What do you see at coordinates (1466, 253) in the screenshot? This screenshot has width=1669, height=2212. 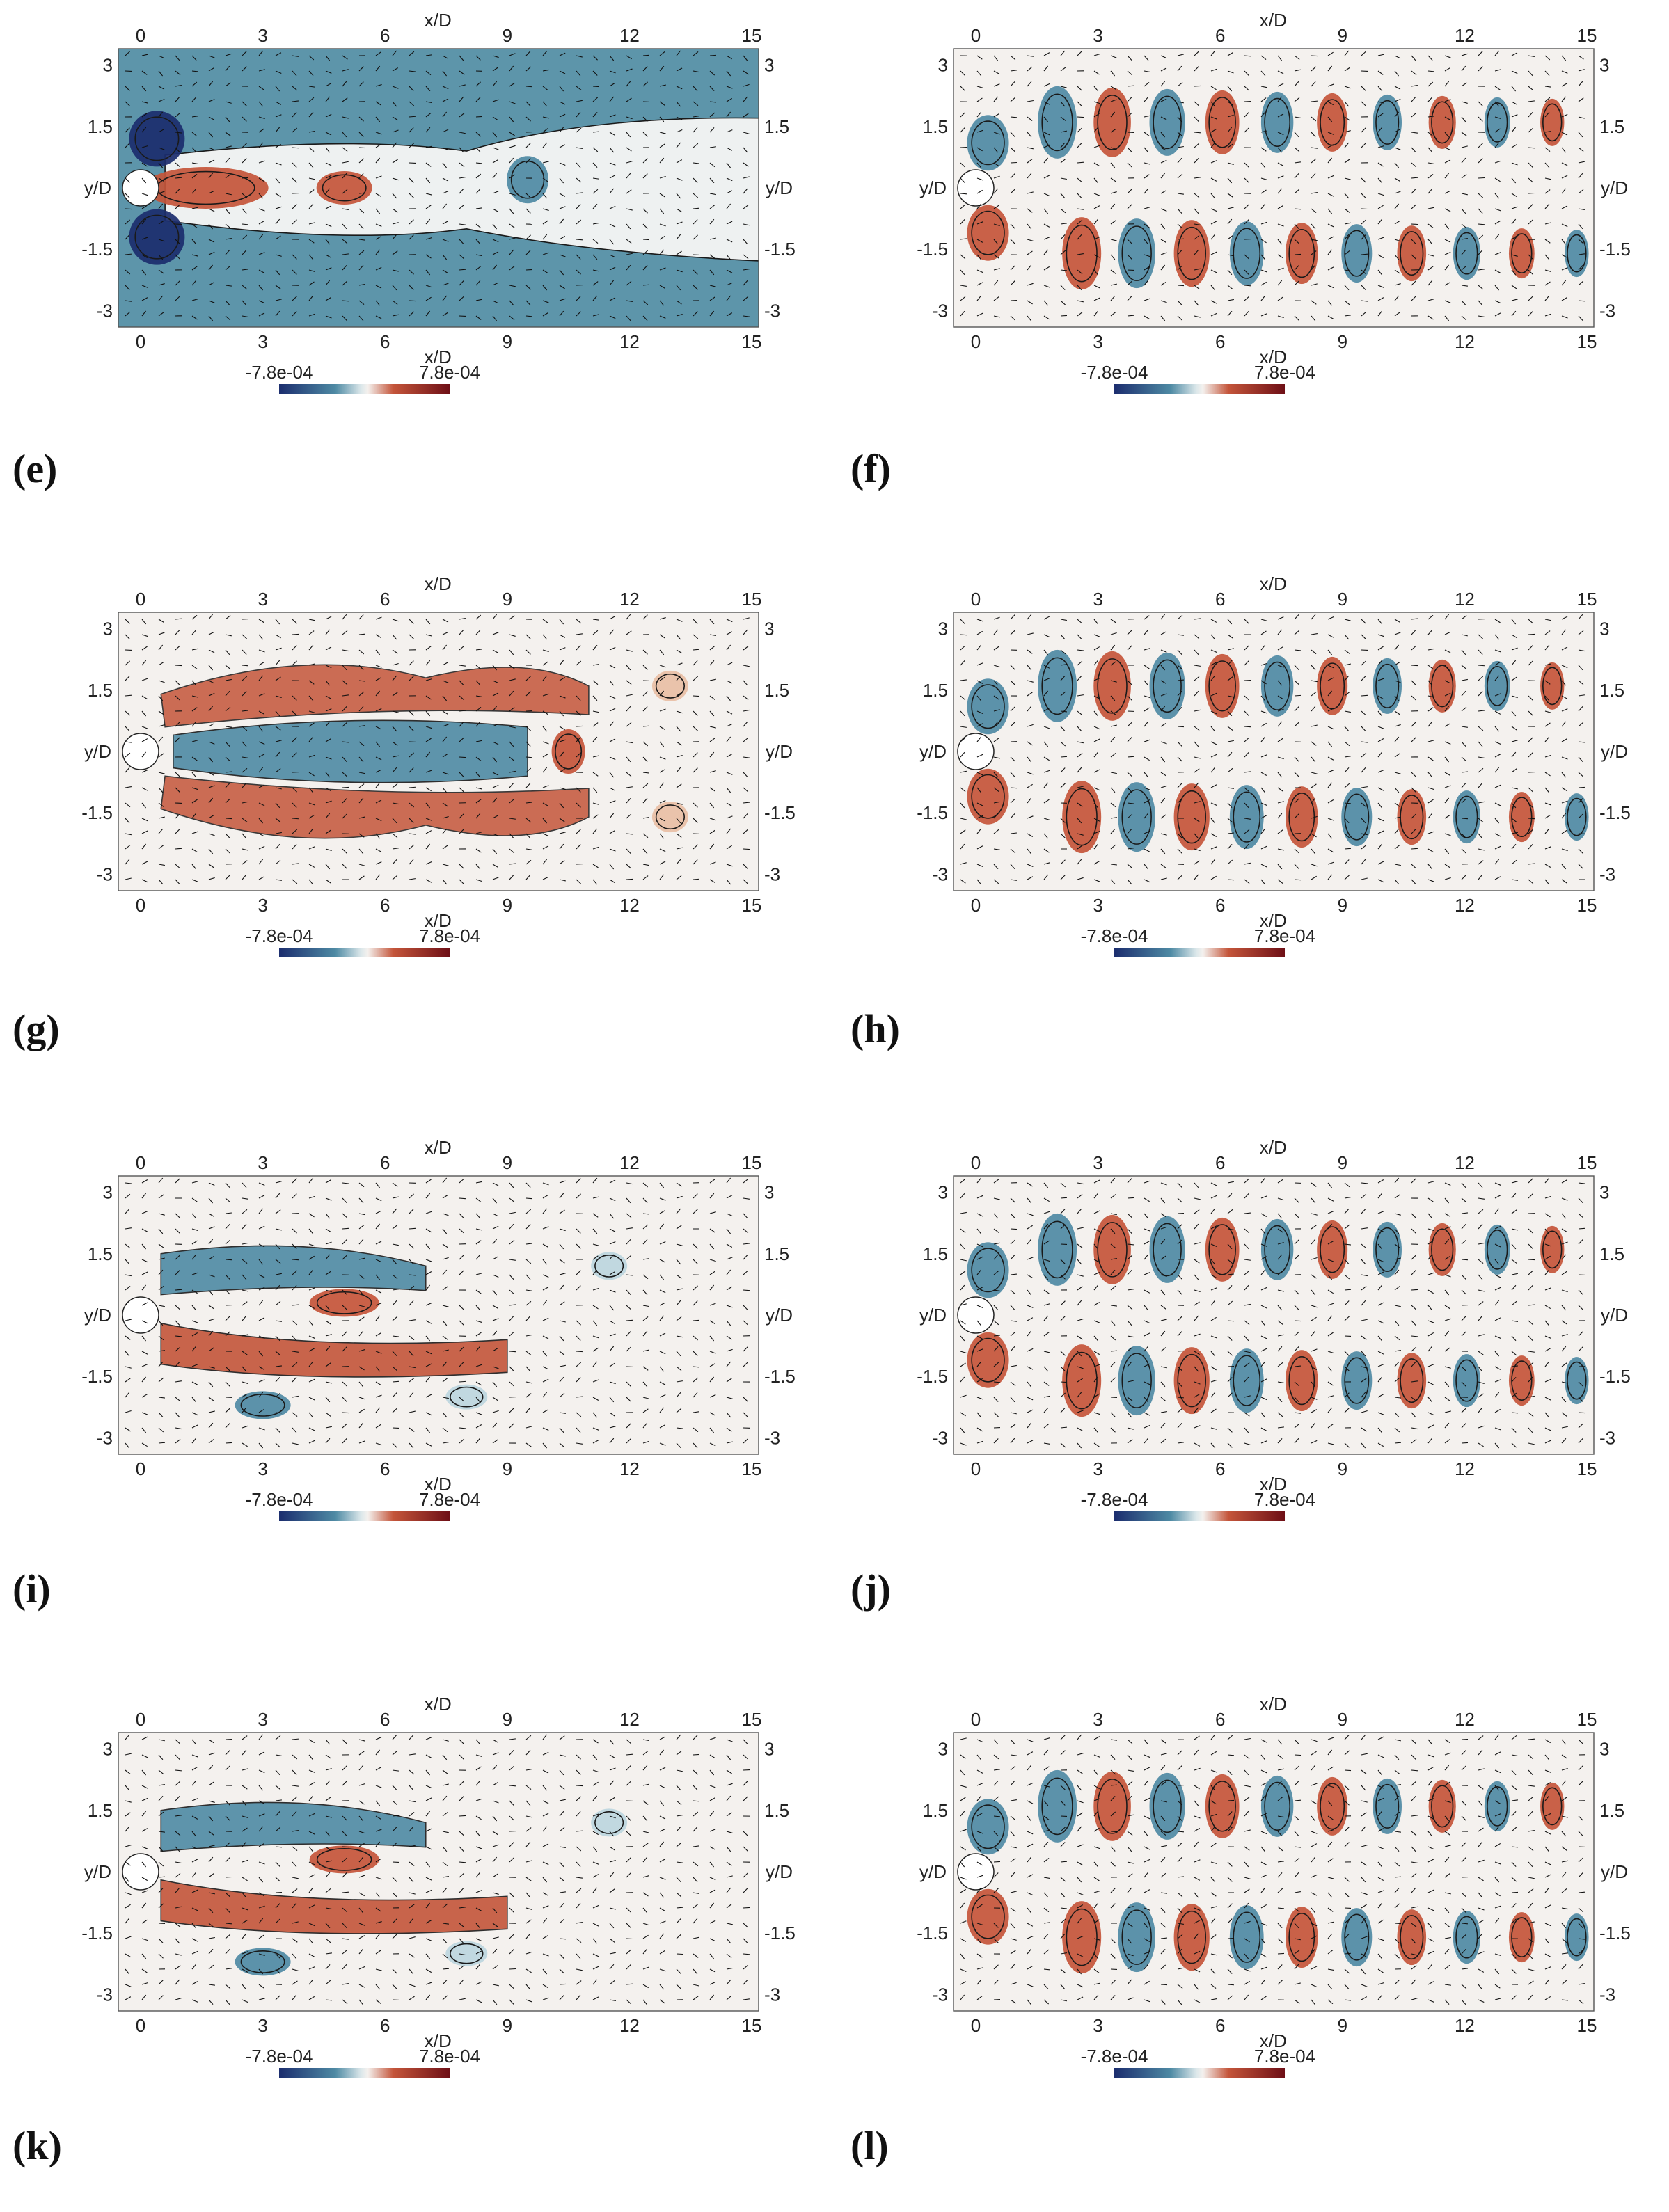 I see `vortex-lower-7-contour` at bounding box center [1466, 253].